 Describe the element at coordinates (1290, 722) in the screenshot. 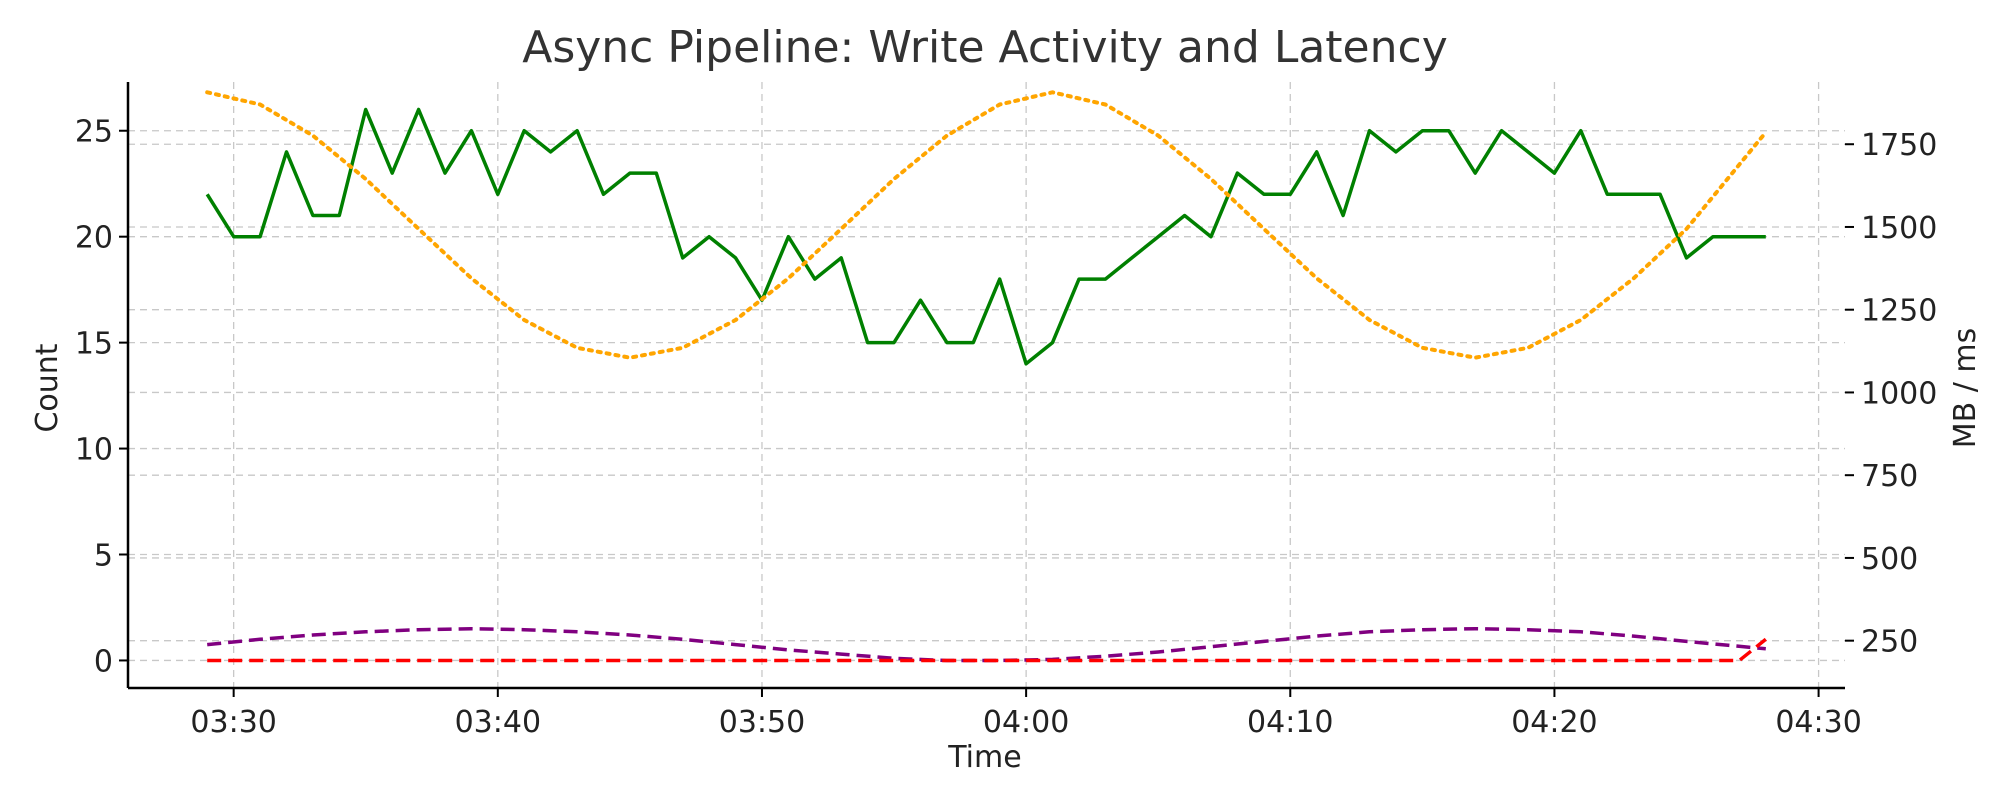

I see `x-tick-label: 04:10` at that location.